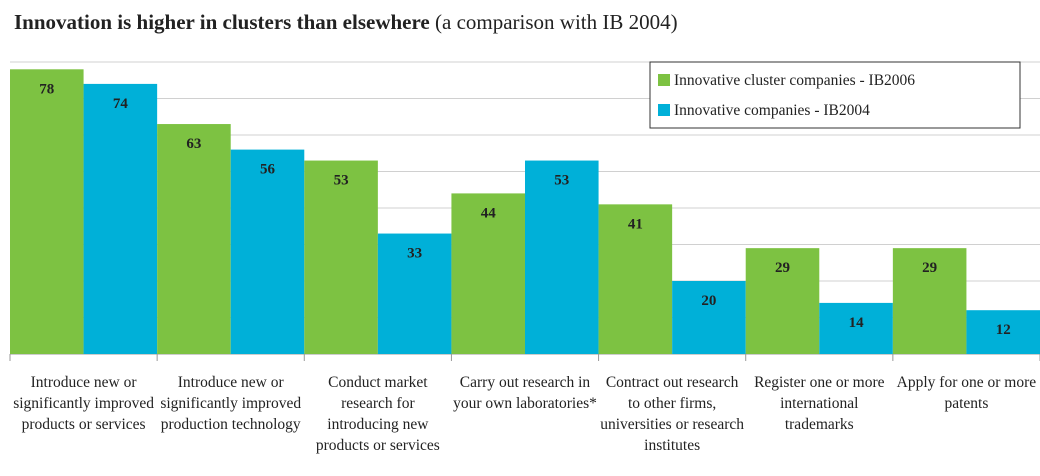 This screenshot has width=1040, height=476. What do you see at coordinates (835, 95) in the screenshot?
I see `legend-box` at bounding box center [835, 95].